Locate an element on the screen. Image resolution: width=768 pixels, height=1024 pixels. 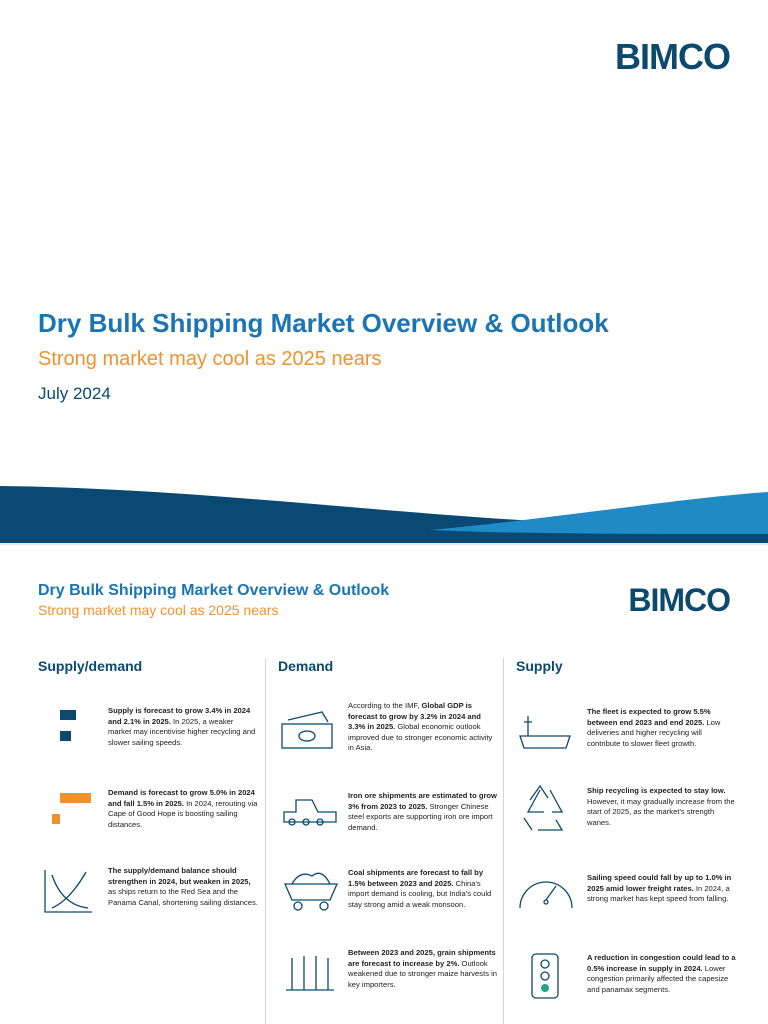
cover-subtitle: Strong market may cool as 2025 nears is located at coordinates (210, 359).